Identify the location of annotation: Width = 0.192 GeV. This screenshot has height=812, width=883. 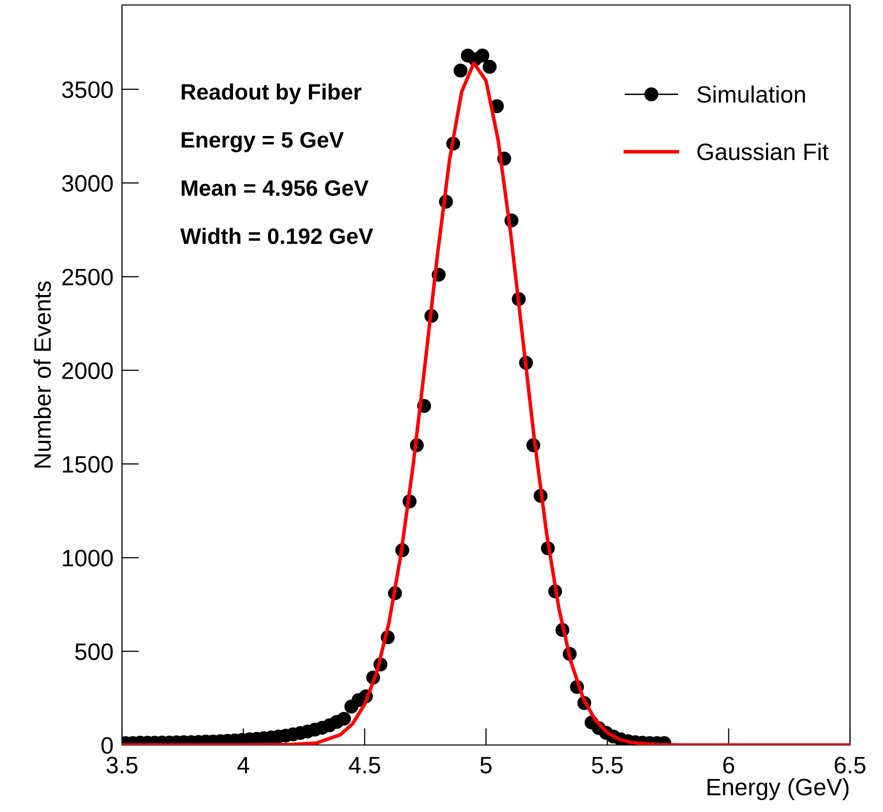
(277, 236).